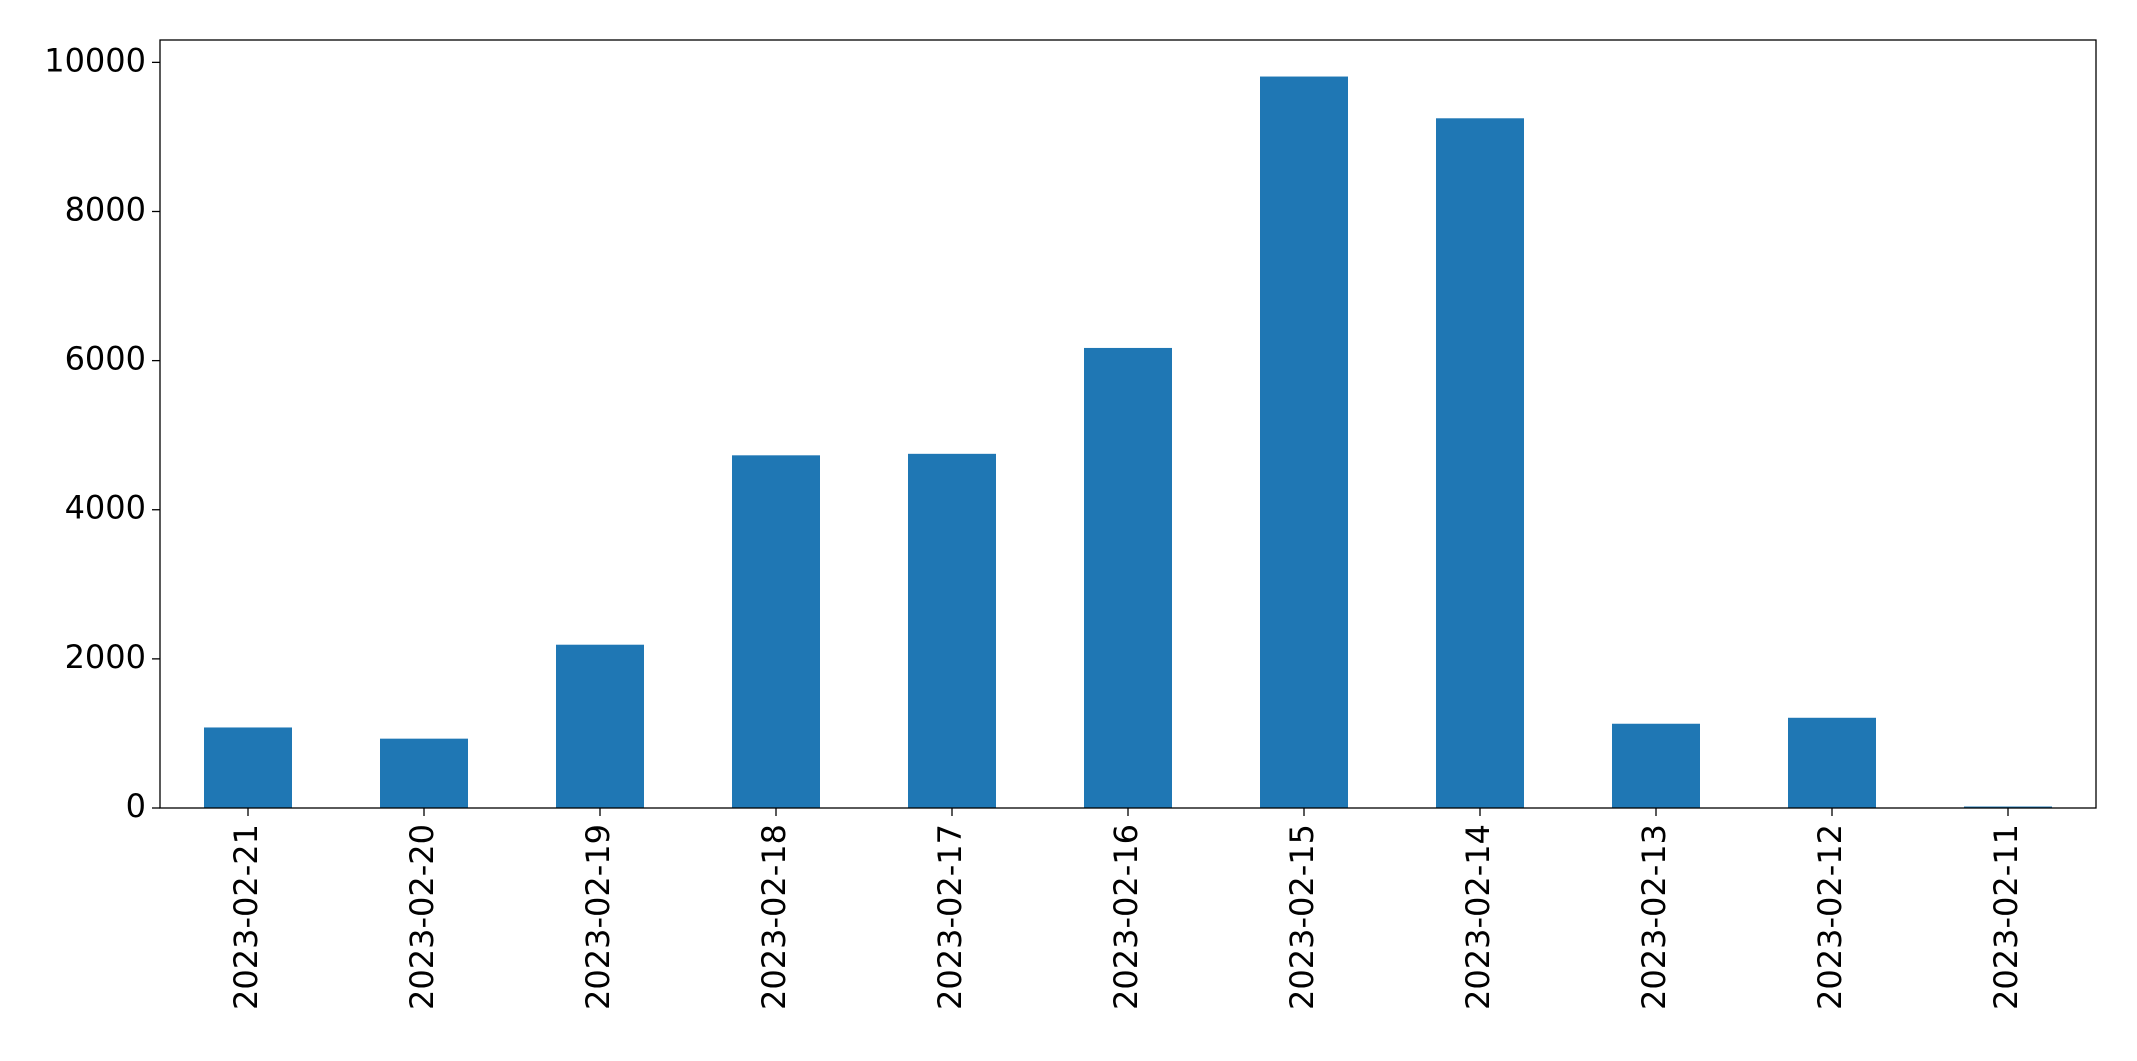 The height and width of the screenshot is (1061, 2137). I want to click on x-tick-label: 2023-02-19, so click(598, 917).